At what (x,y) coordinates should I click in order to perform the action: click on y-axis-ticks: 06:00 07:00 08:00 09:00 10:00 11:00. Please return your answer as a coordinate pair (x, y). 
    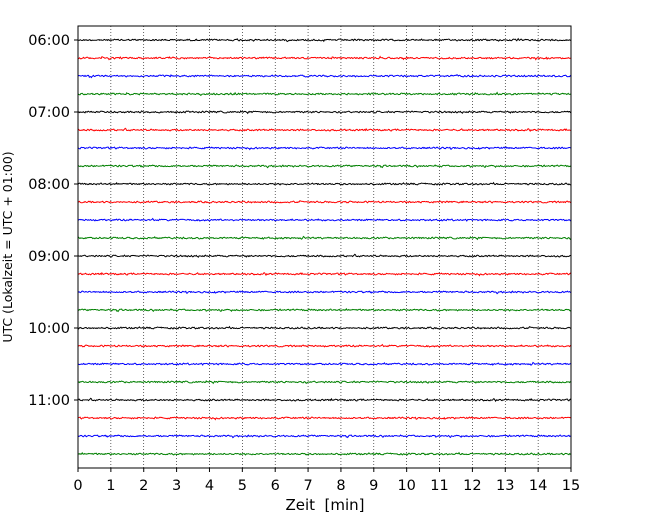
    Looking at the image, I should click on (53, 221).